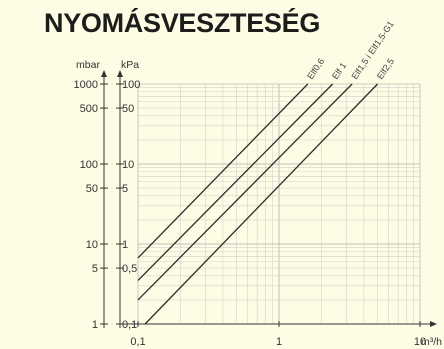 This screenshot has width=444, height=349. Describe the element at coordinates (128, 165) in the screenshot. I see `y-tick-label-kpa: 10` at that location.